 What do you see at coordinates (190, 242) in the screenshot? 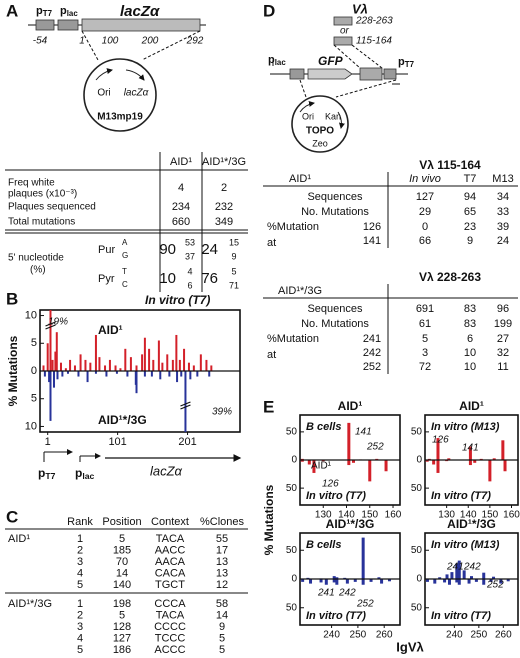
I see `label: 53` at bounding box center [190, 242].